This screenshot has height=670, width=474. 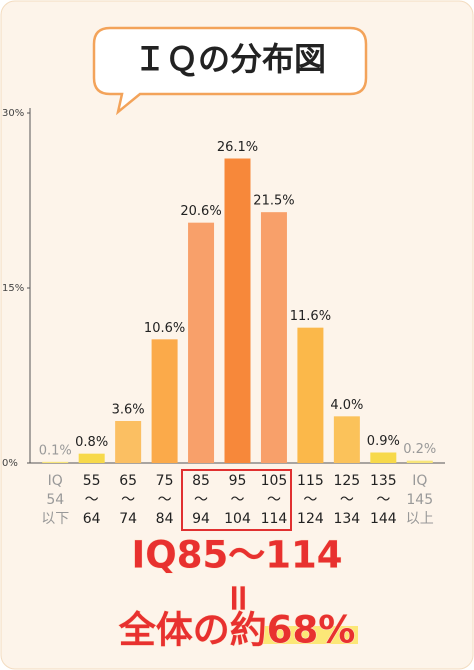 I want to click on x-tick-label: 105 ～ 114, so click(x=274, y=500).